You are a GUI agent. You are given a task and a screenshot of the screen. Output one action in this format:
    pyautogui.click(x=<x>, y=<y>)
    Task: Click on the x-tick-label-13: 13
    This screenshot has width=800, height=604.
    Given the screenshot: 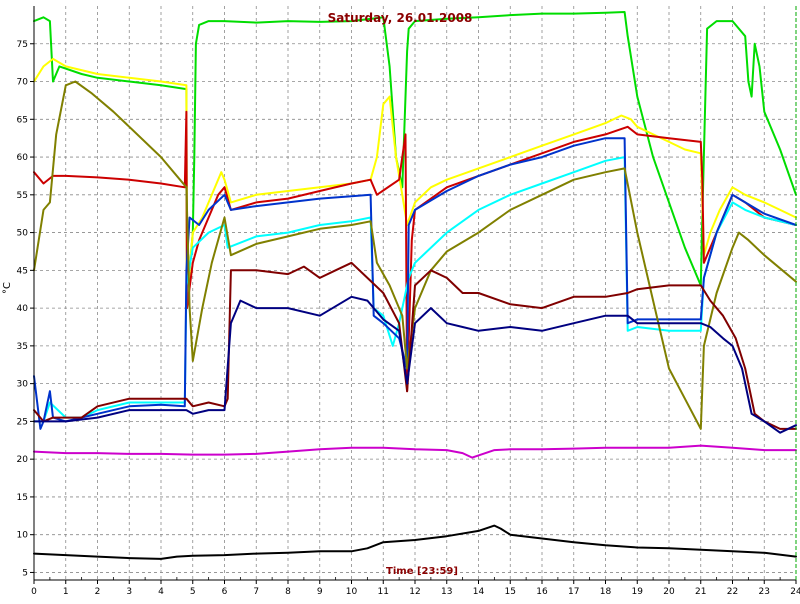 What is the action you would take?
    pyautogui.click(x=446, y=592)
    